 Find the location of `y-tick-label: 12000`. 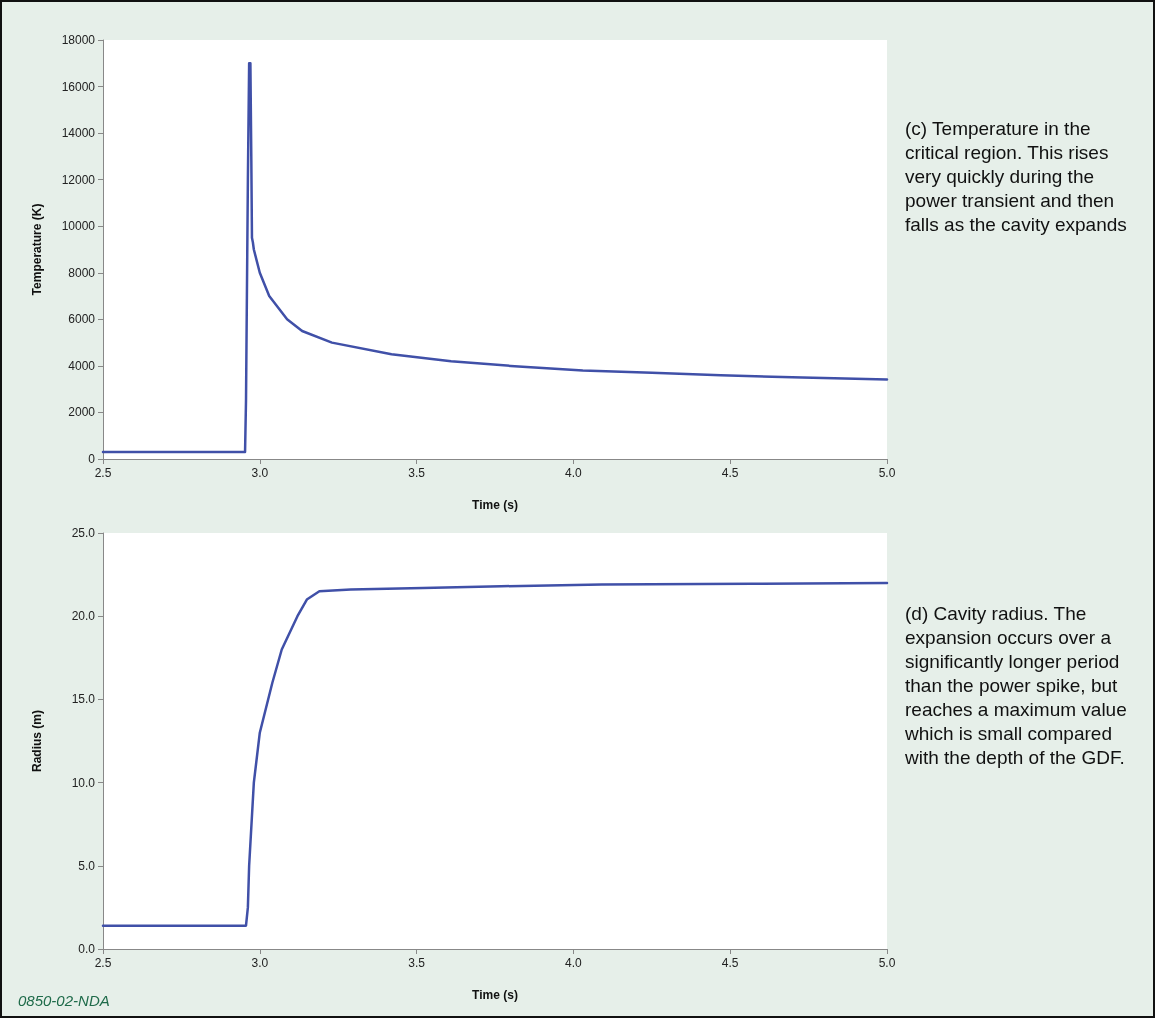

y-tick-label: 12000 is located at coordinates (78, 179).